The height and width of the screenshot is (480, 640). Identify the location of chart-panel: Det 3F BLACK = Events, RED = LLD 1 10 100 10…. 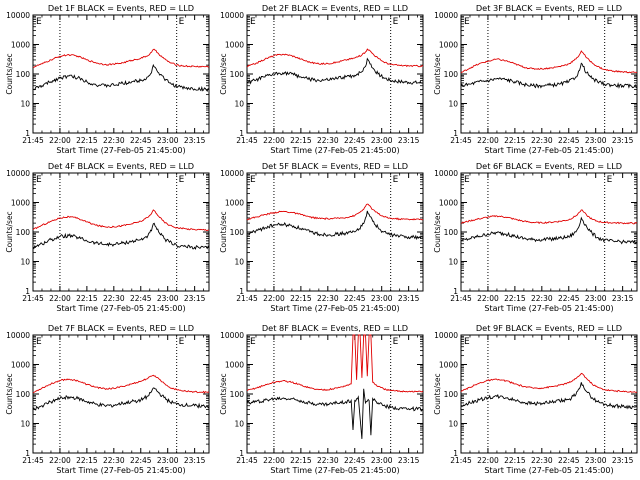
(535, 79).